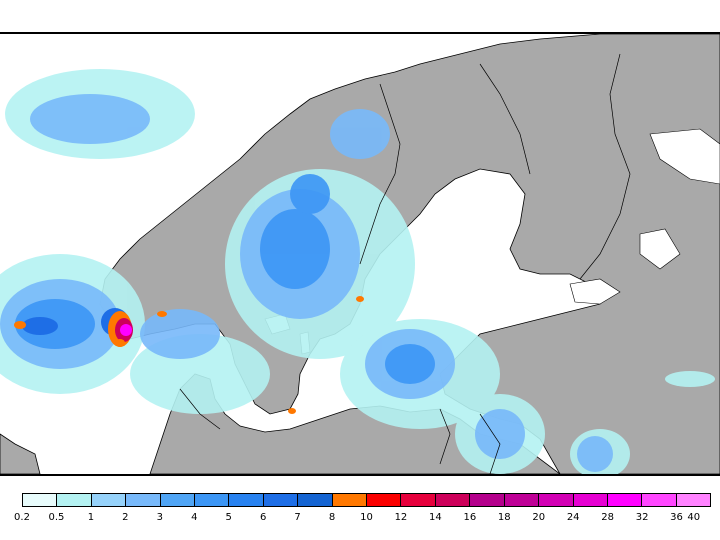  What do you see at coordinates (401, 517) in the screenshot?
I see `legend-label: 12` at bounding box center [401, 517].